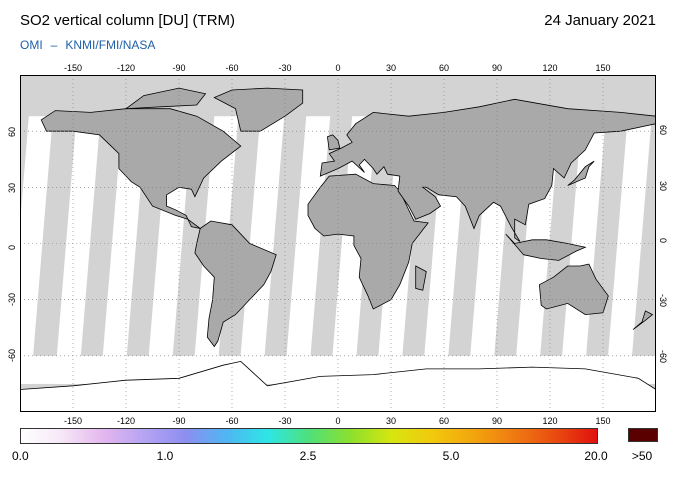 The image size is (676, 480). What do you see at coordinates (643, 320) in the screenshot?
I see `landmass-new-zealand` at bounding box center [643, 320].